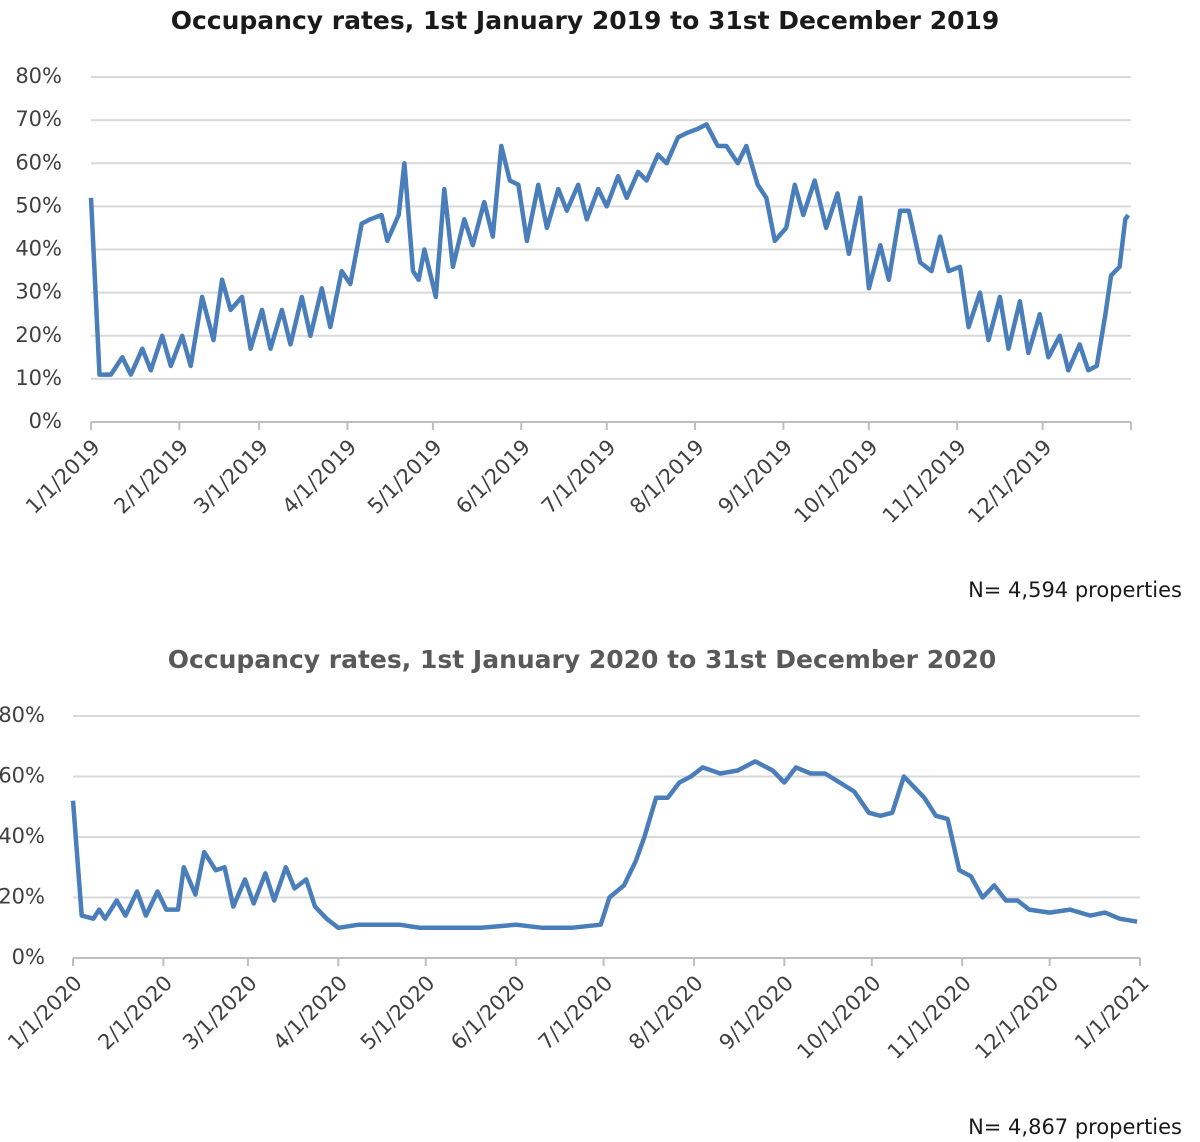 The image size is (1200, 1142). I want to click on x-tick-label: 6/1/2019, so click(493, 477).